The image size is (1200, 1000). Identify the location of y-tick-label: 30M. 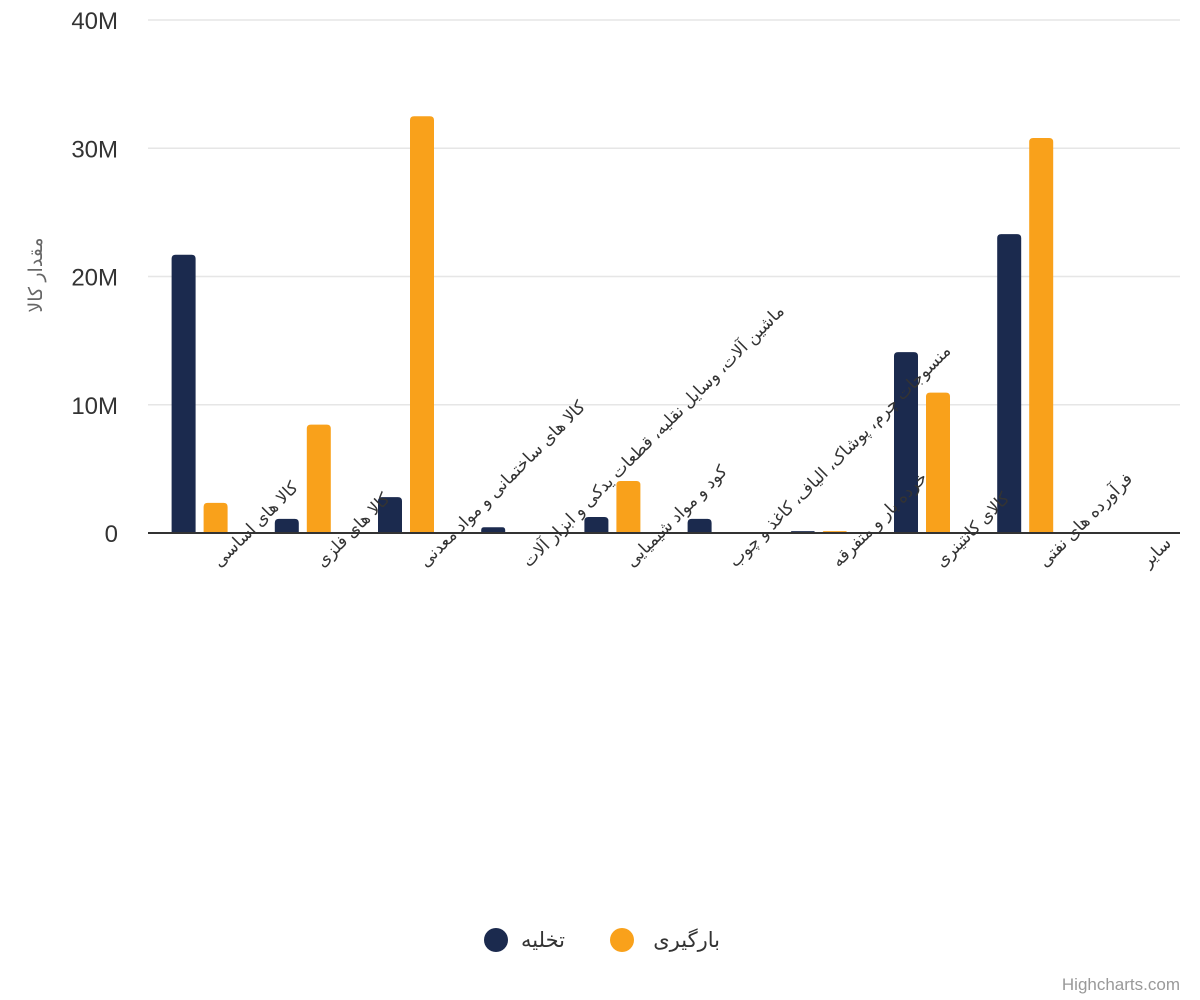
(94, 149).